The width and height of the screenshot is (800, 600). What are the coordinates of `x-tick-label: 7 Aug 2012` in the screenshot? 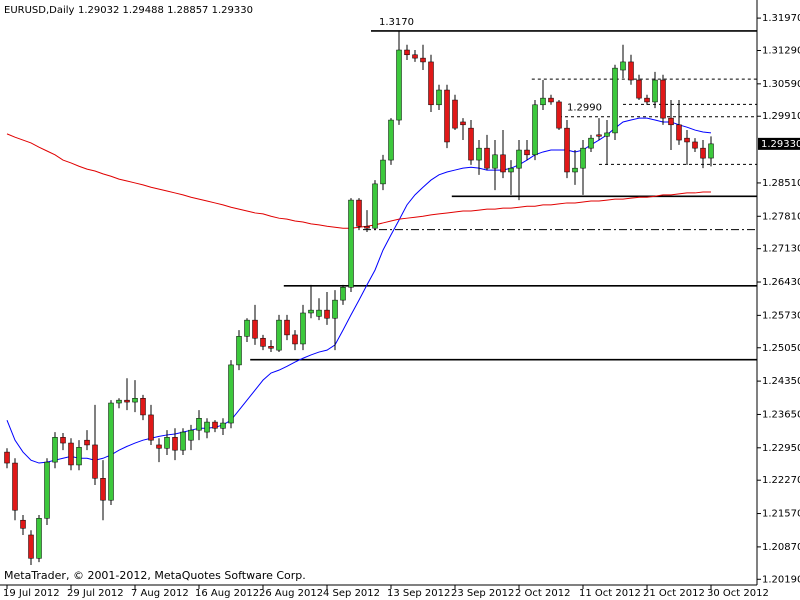 It's located at (160, 593).